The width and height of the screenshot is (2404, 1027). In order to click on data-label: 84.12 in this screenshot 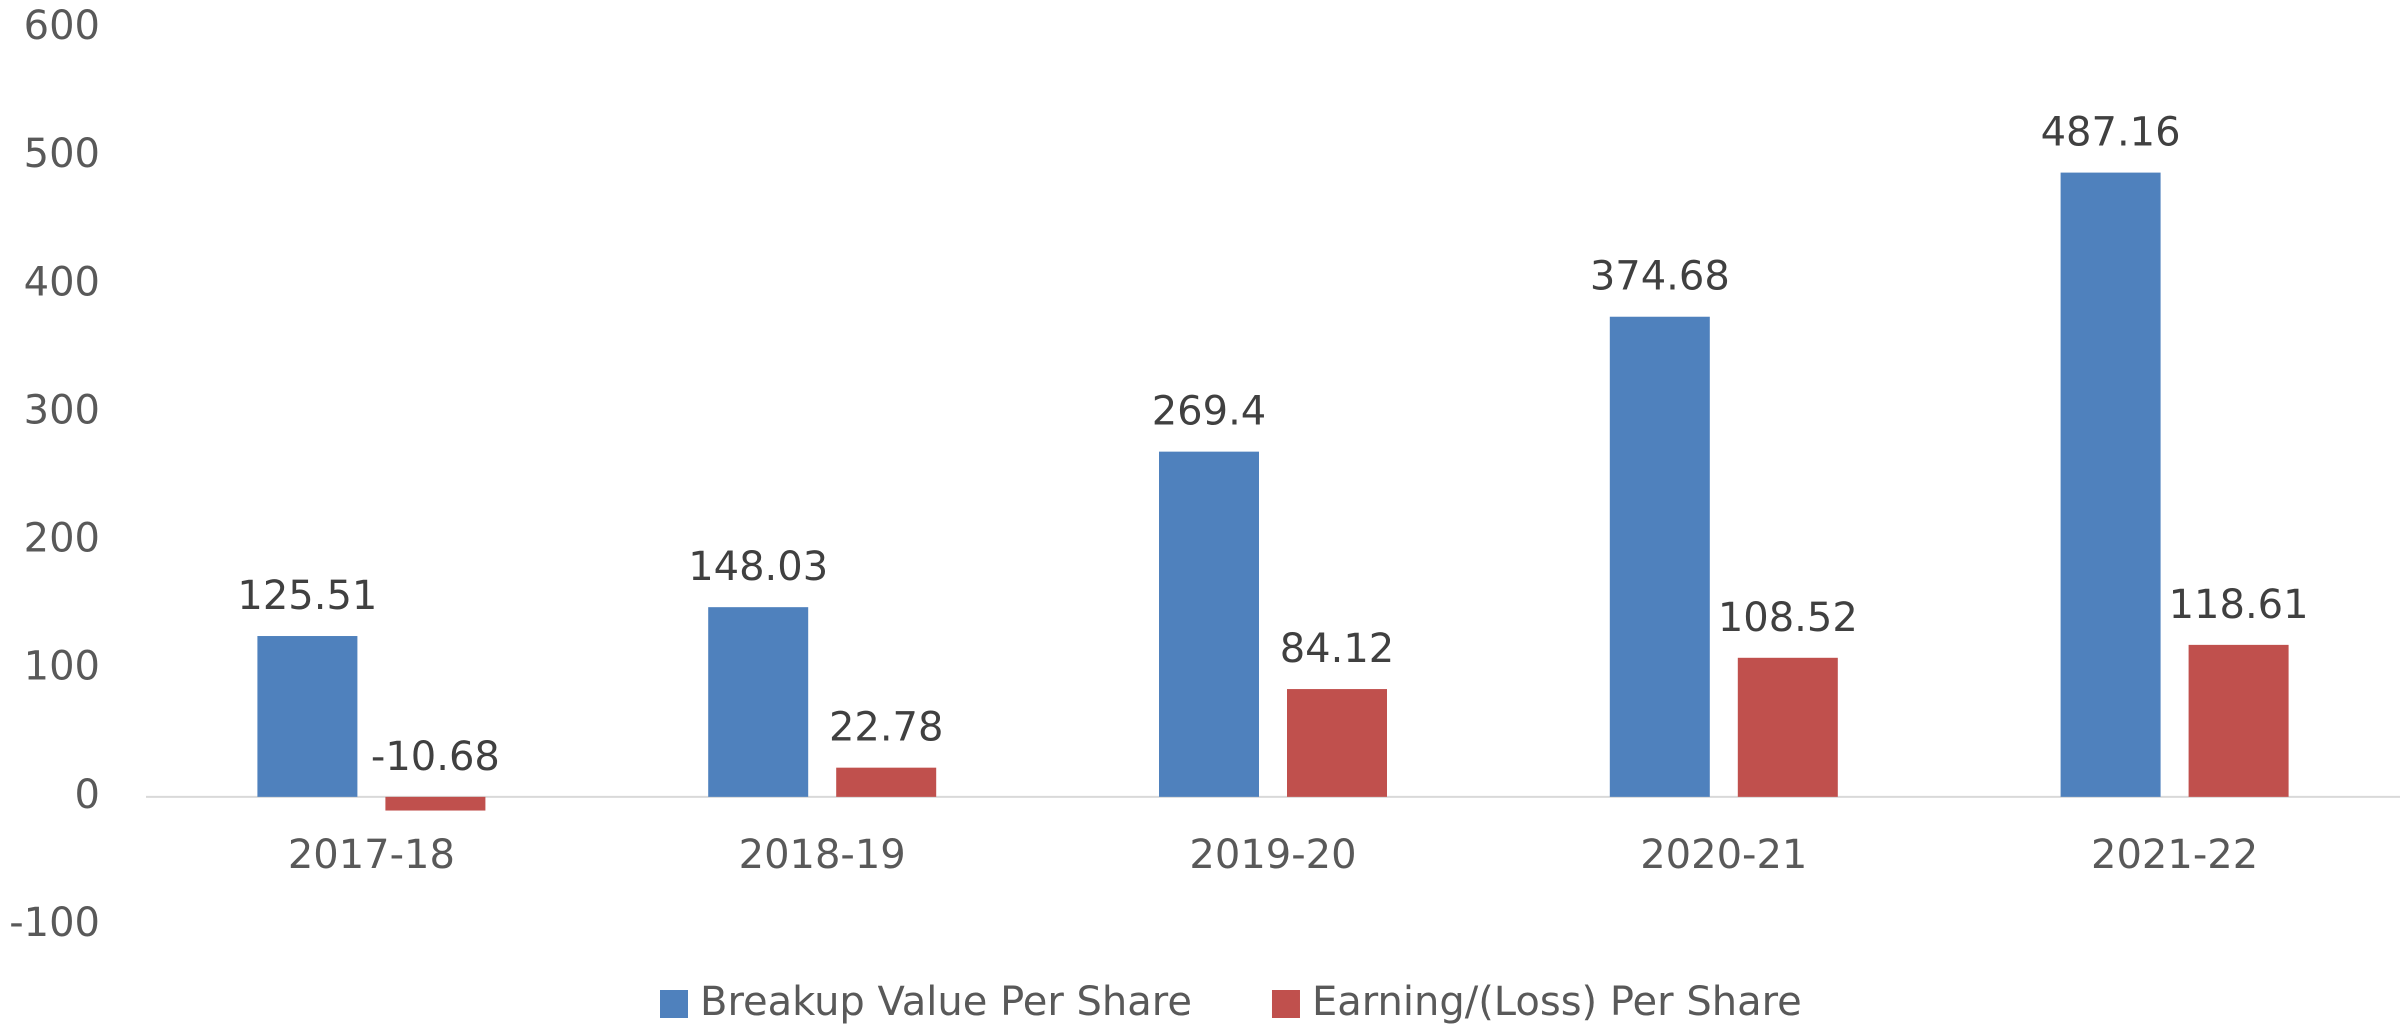, I will do `click(1337, 649)`.